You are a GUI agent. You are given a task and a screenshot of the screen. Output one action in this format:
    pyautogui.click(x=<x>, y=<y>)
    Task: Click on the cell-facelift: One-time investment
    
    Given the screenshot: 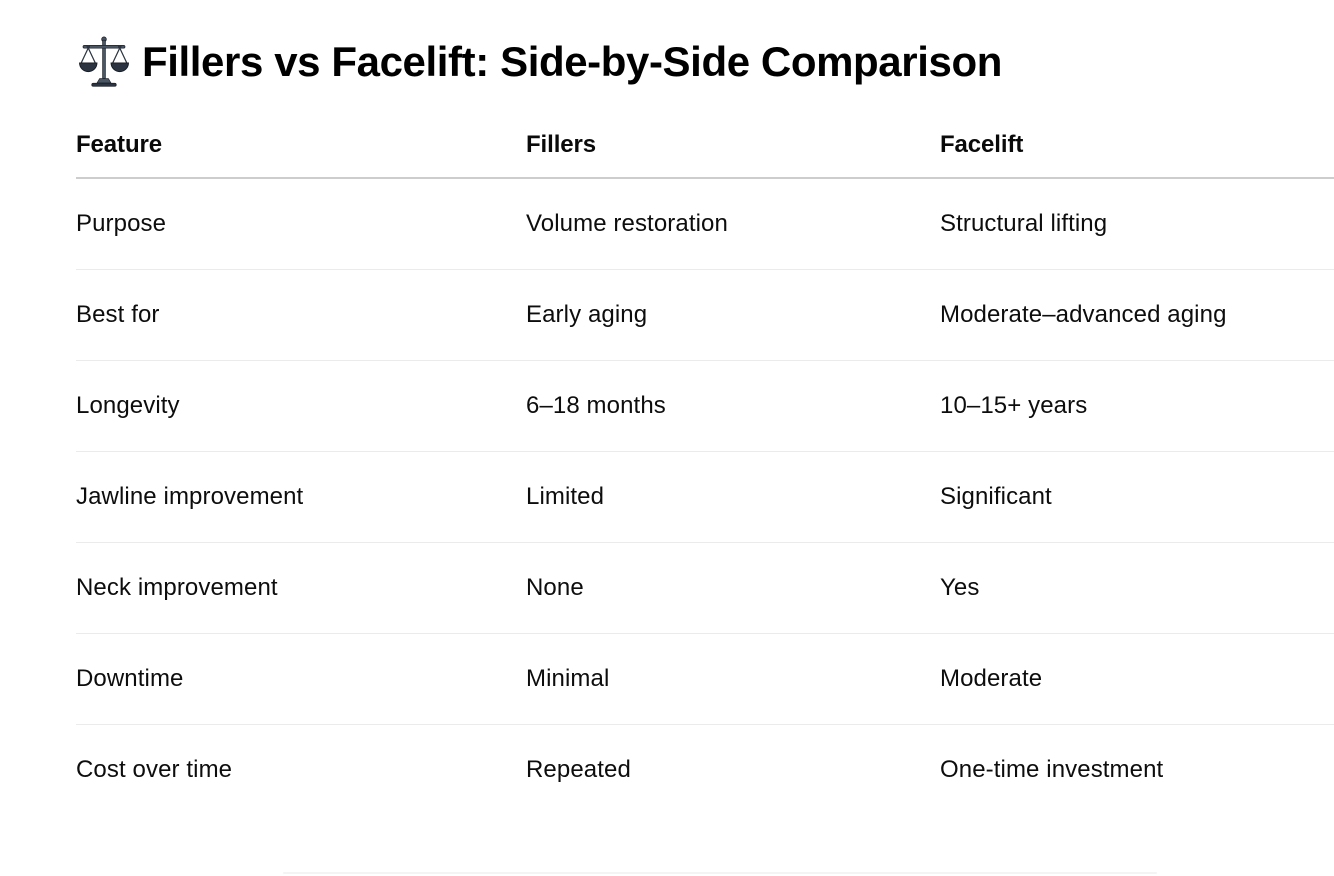 What is the action you would take?
    pyautogui.click(x=1052, y=769)
    